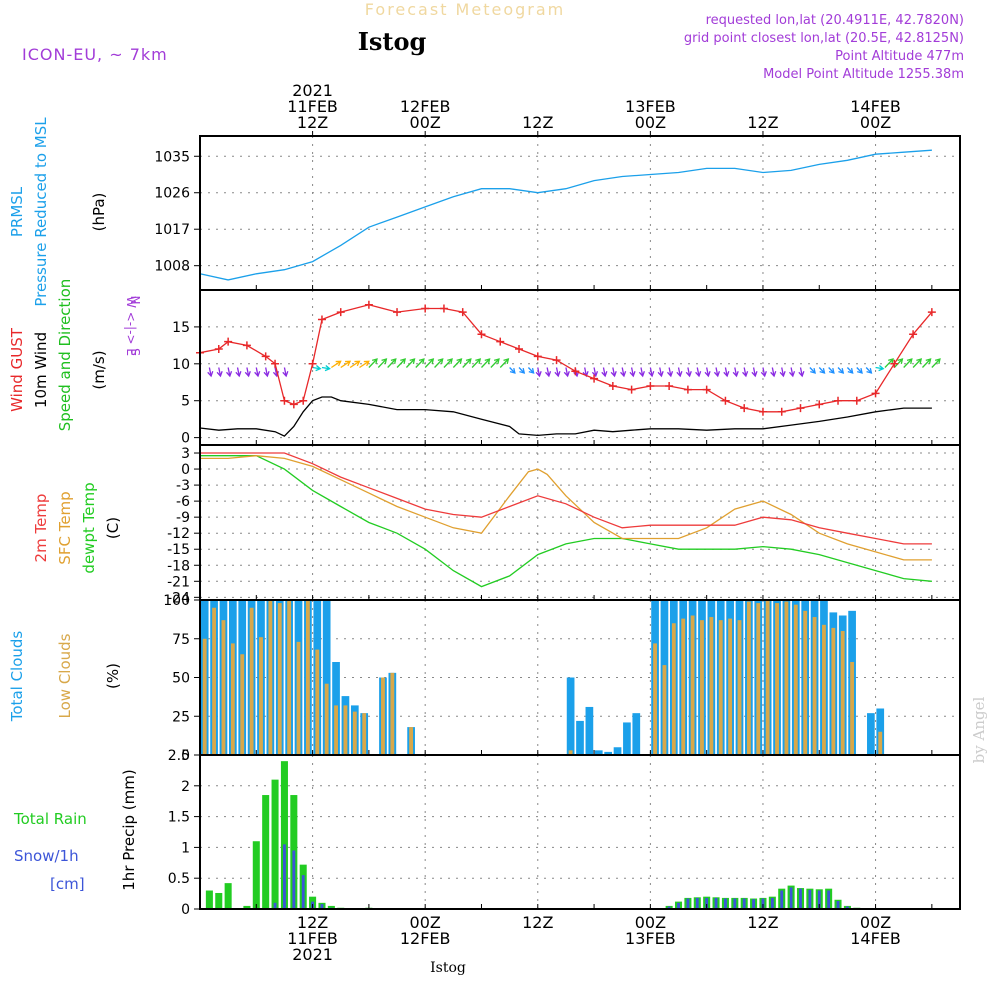 The image size is (1000, 1000). I want to click on y-tick-label: 50, so click(181, 679).